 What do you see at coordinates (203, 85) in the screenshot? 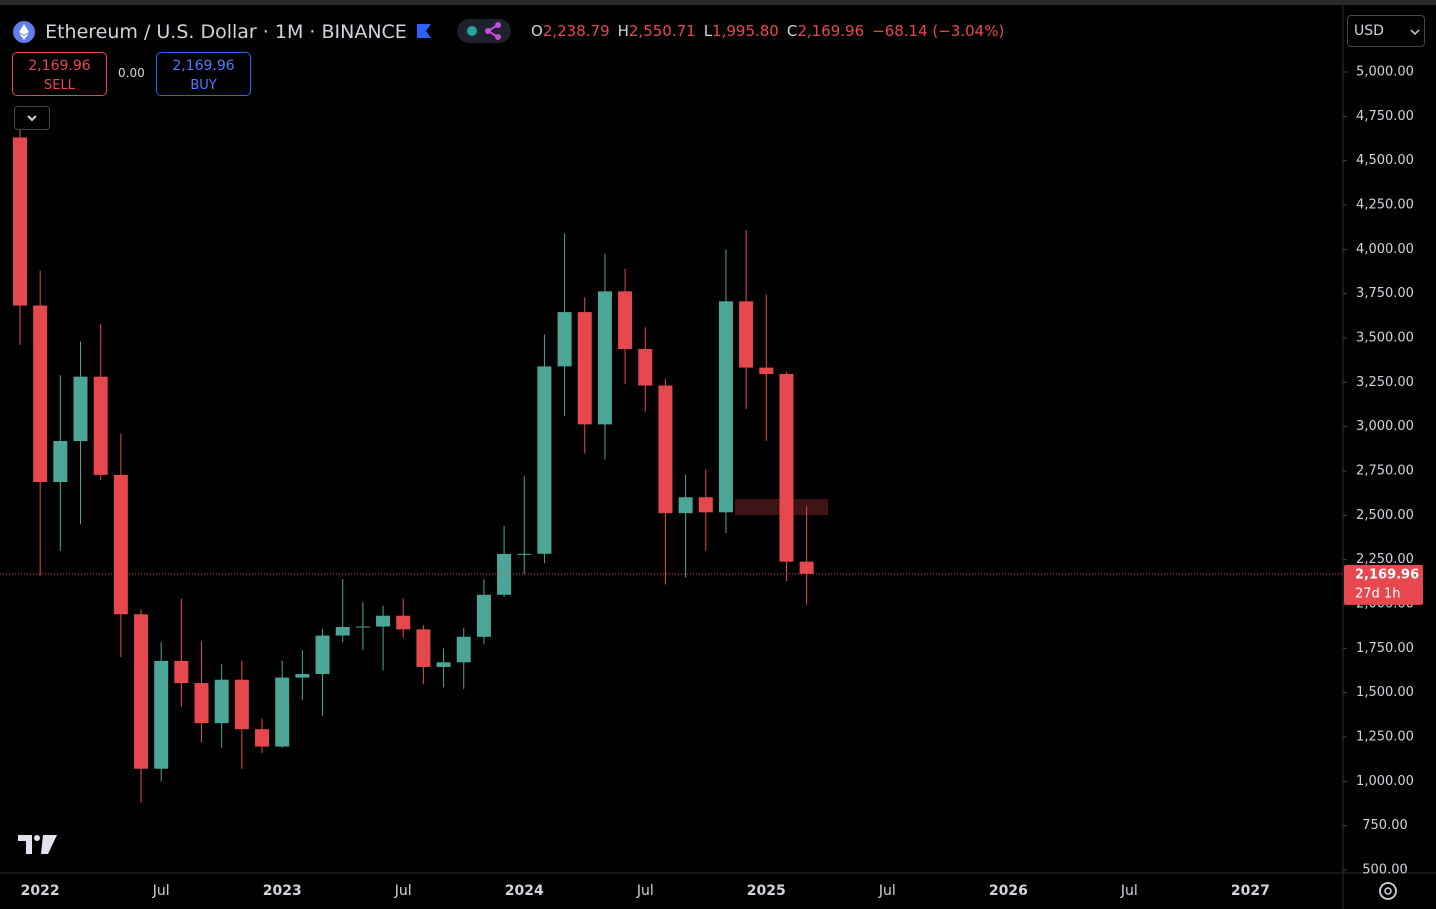
I see `buy-label: BUY` at bounding box center [203, 85].